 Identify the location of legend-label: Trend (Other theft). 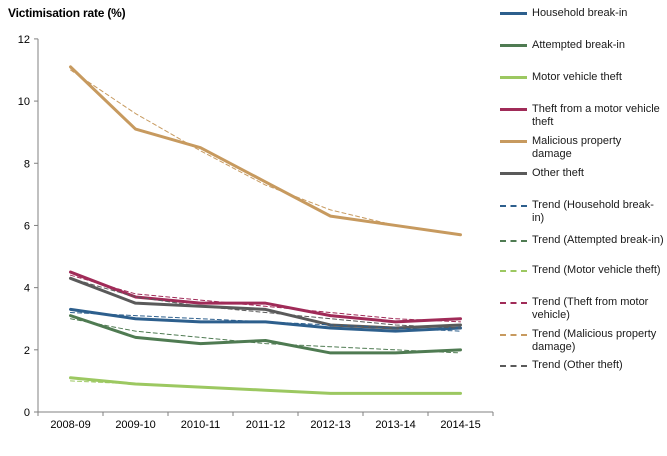
(577, 365).